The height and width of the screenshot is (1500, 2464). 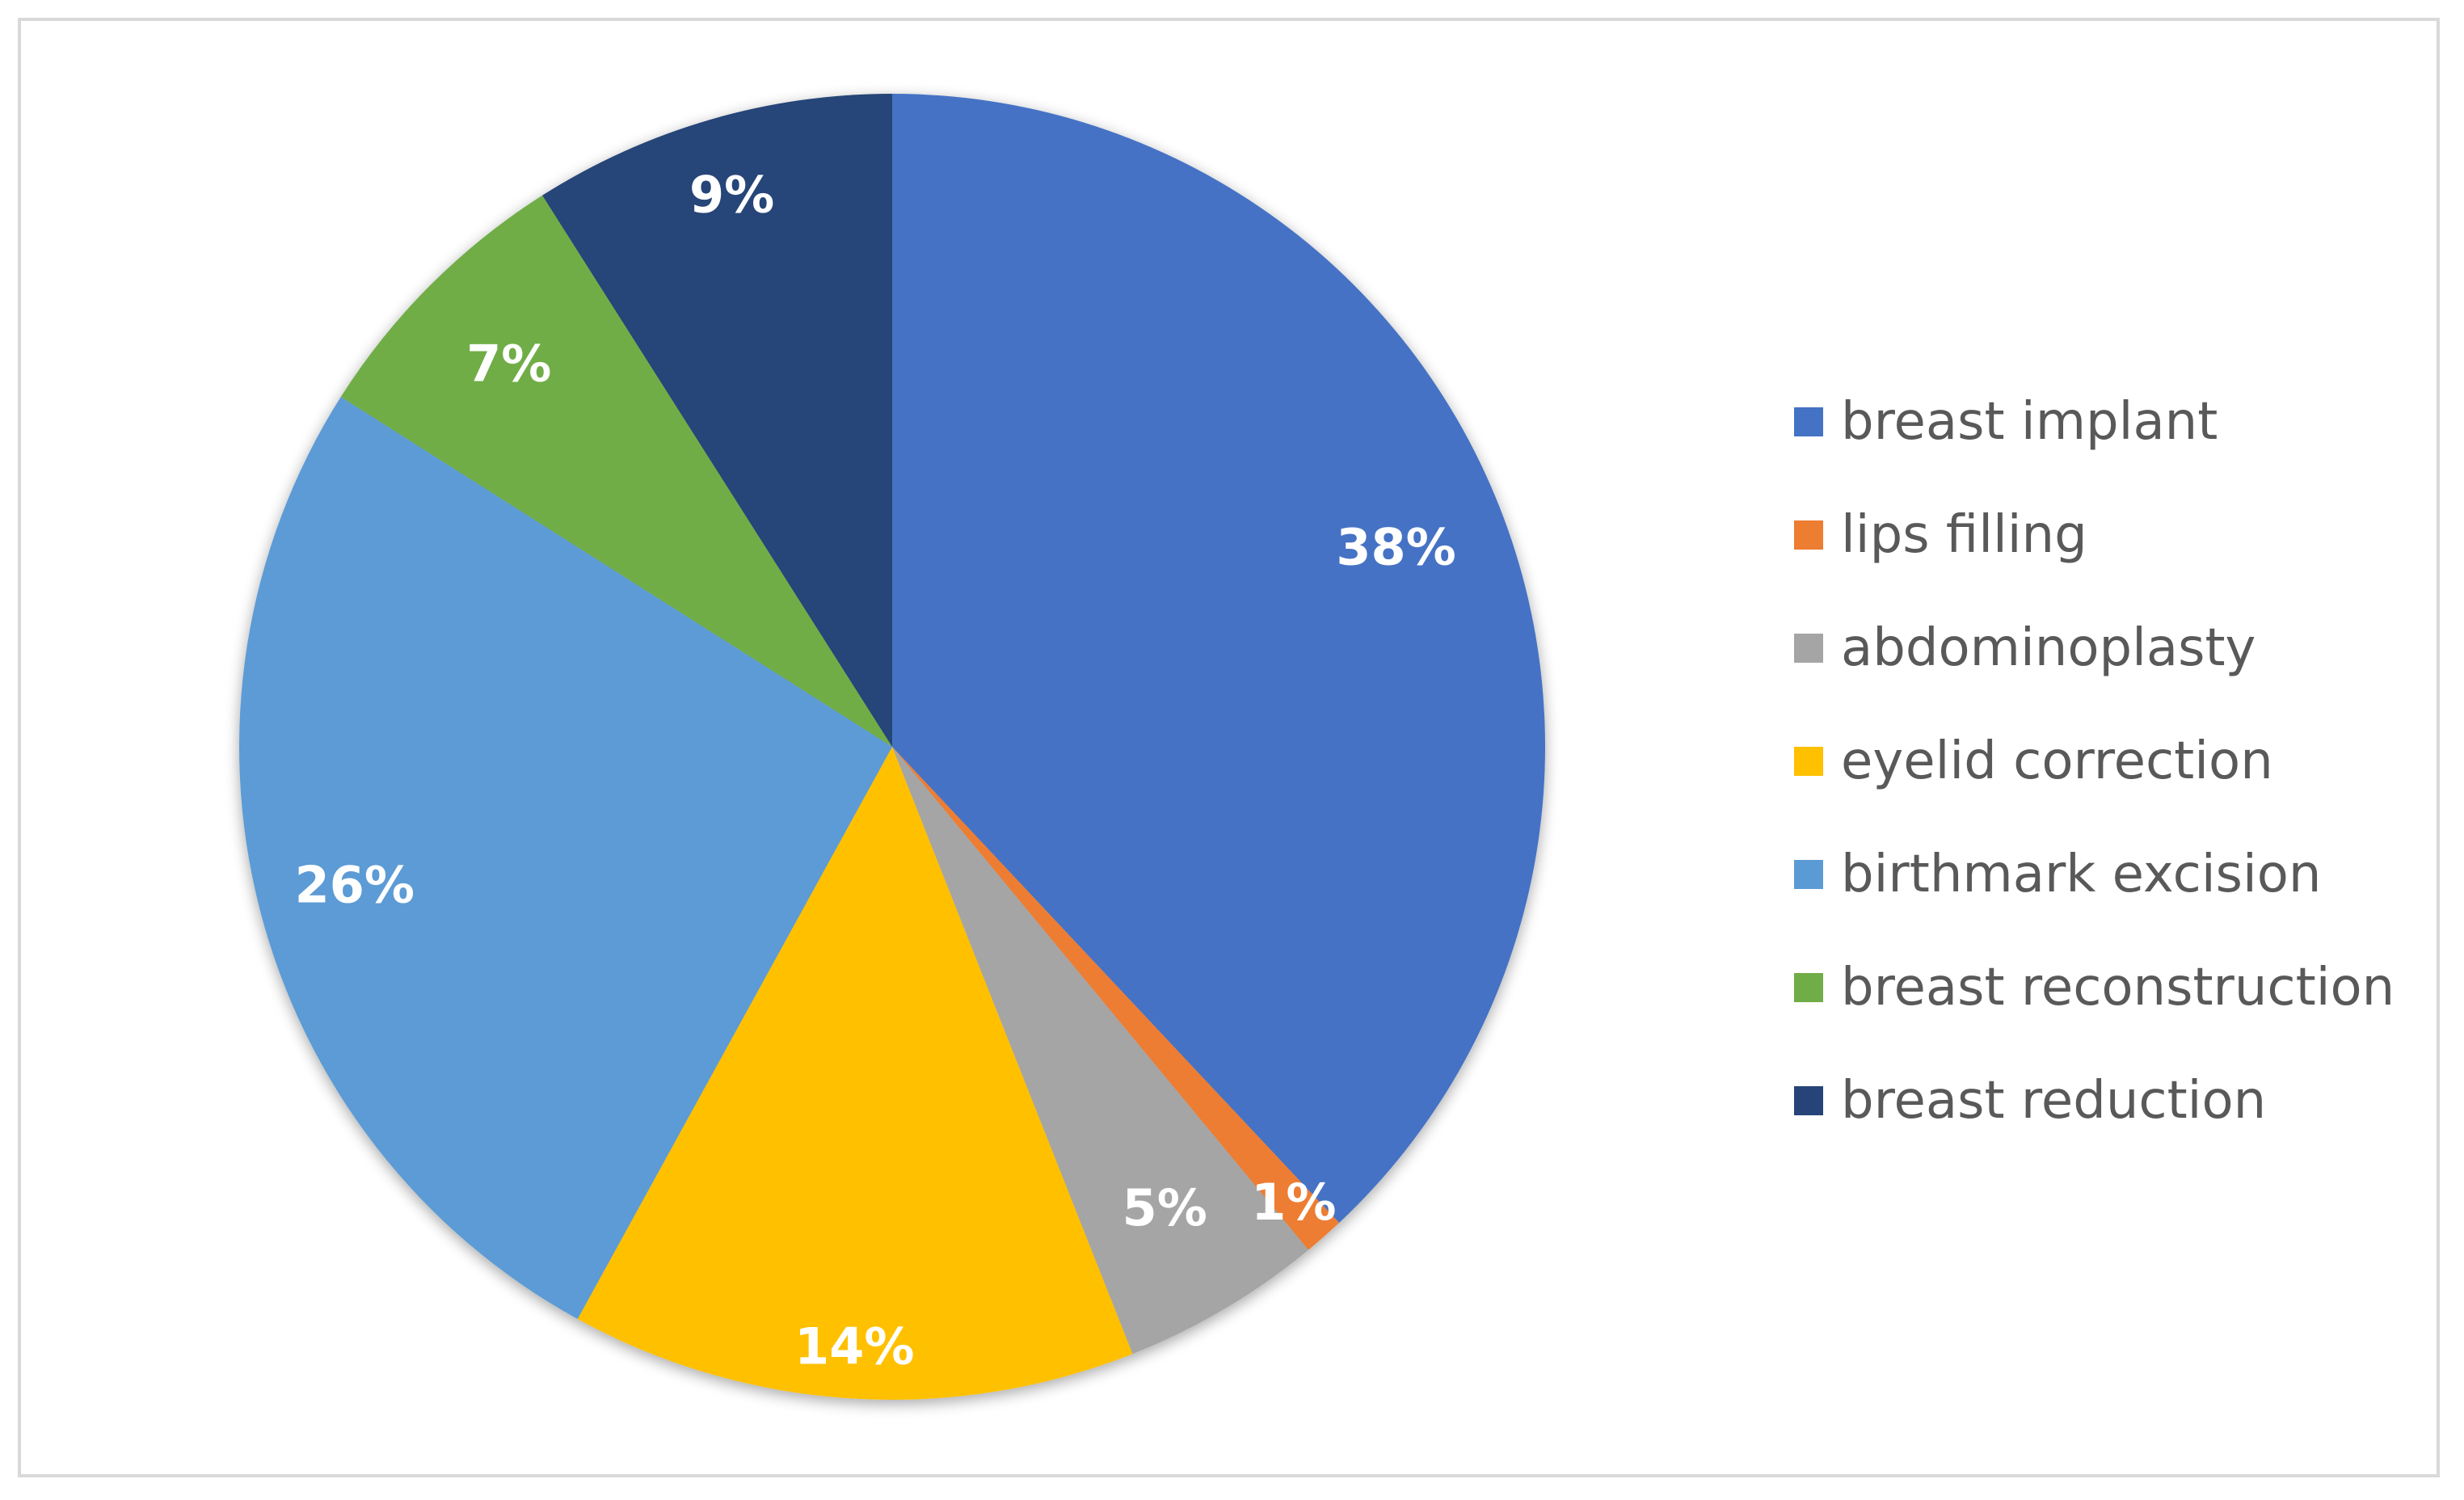 I want to click on legend-item-breast-reduction: breast reduction, so click(x=2101, y=1100).